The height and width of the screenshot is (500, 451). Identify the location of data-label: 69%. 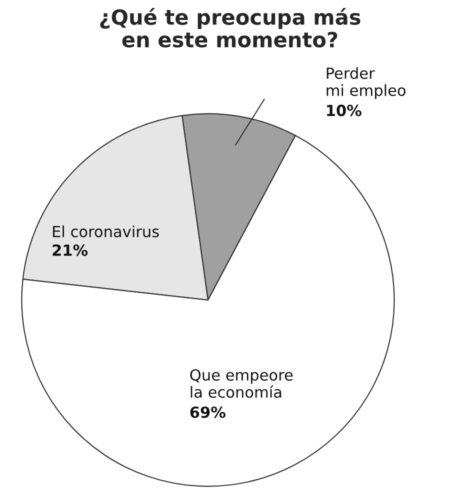
(208, 412).